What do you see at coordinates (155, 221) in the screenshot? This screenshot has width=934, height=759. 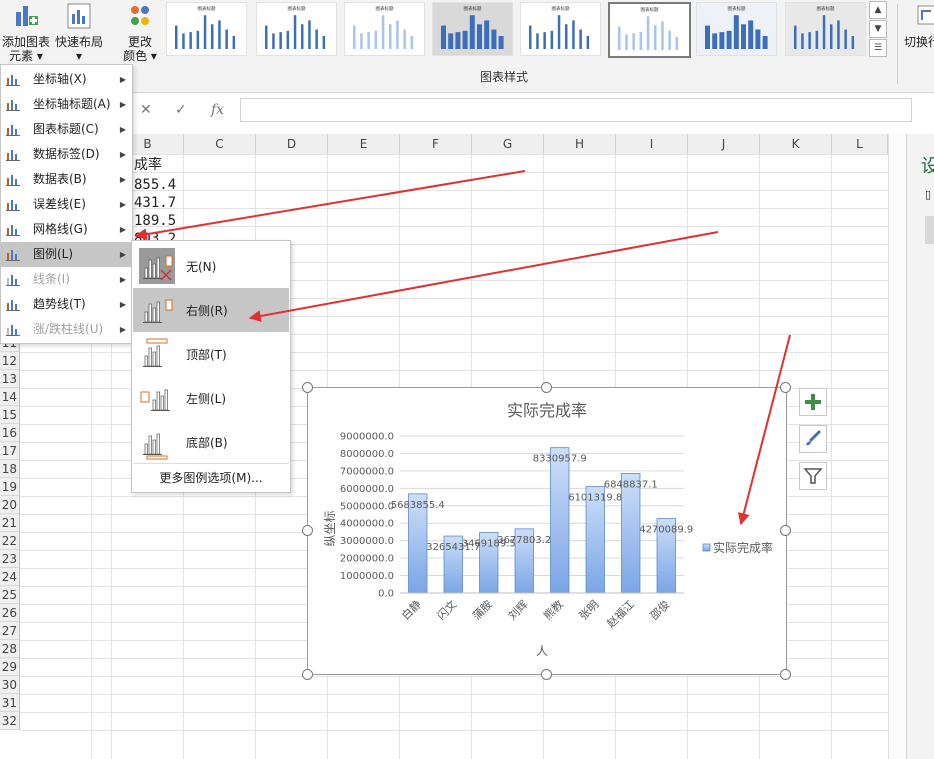 I see `cell-b5: 189.5` at bounding box center [155, 221].